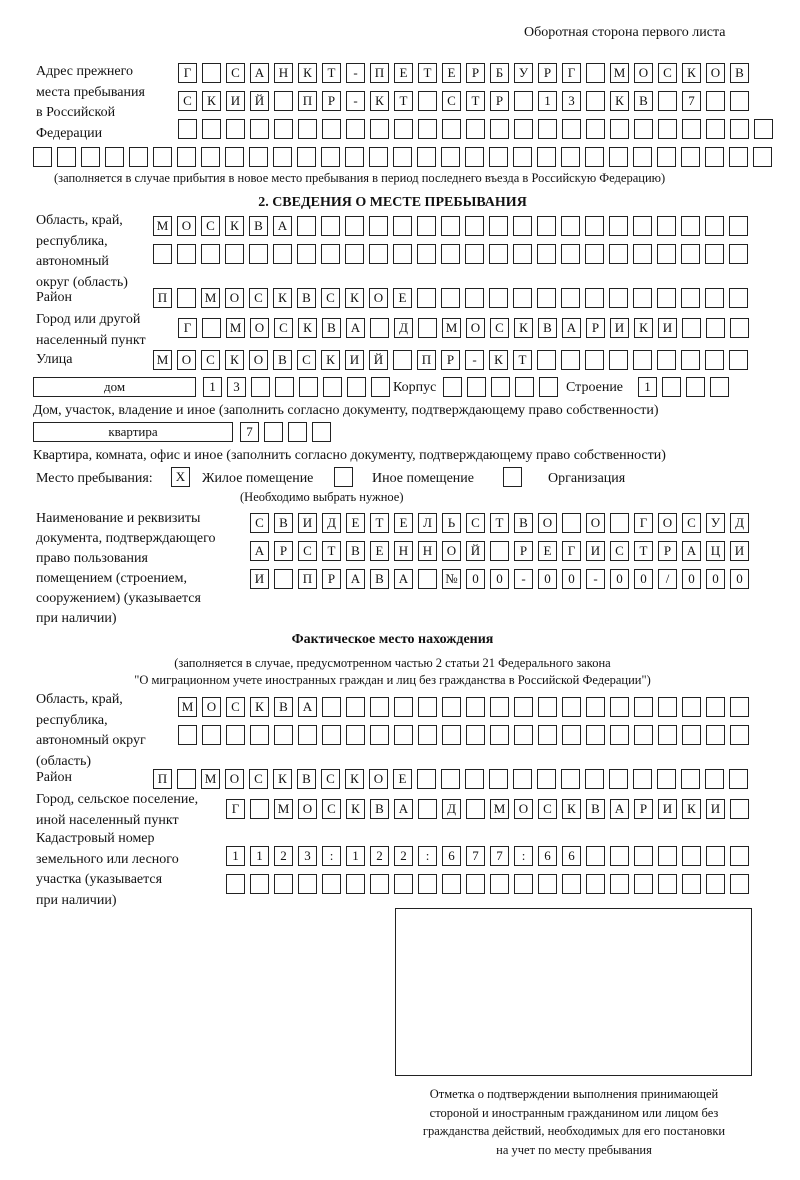 This screenshot has height=1180, width=800. What do you see at coordinates (643, 579) in the screenshot?
I see `char-cell: 0` at bounding box center [643, 579].